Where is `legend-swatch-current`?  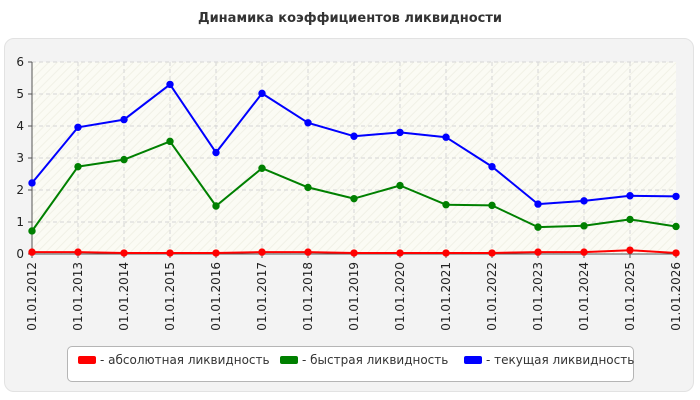 legend-swatch-current is located at coordinates (473, 360).